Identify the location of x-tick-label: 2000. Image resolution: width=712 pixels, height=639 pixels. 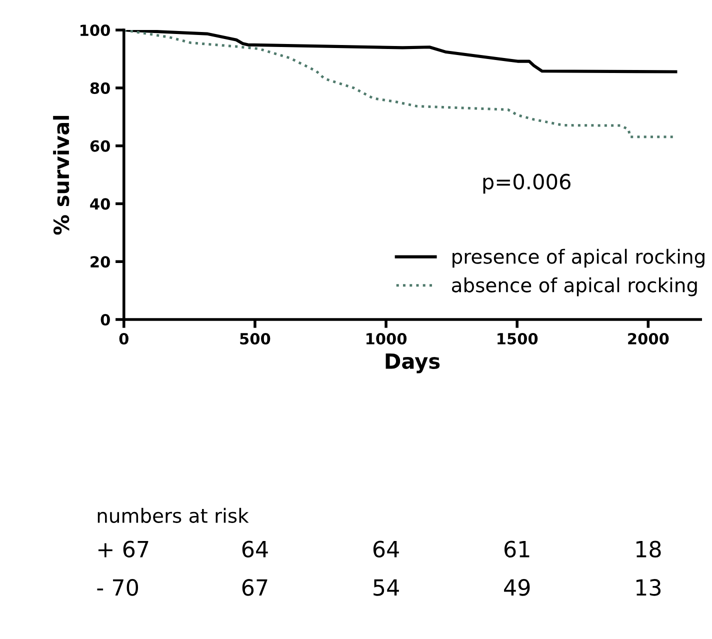
(648, 338).